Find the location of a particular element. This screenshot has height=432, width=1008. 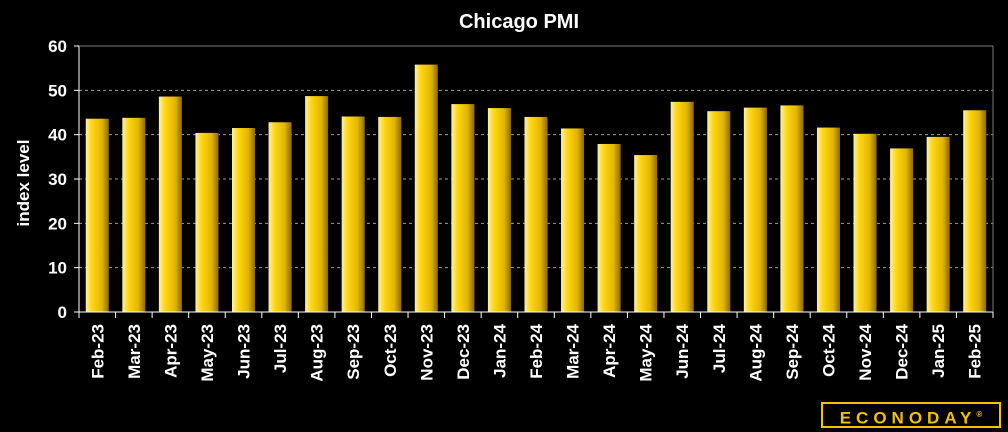

x-tick-label: Apr-23 is located at coordinates (170, 351).